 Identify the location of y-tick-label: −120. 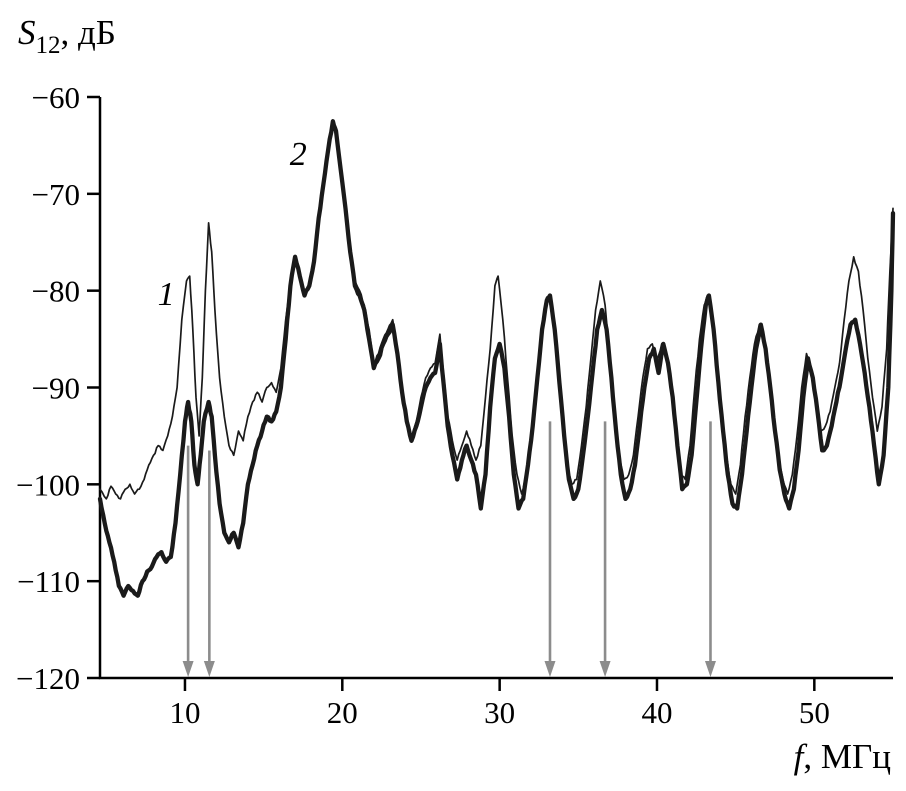
(48, 678).